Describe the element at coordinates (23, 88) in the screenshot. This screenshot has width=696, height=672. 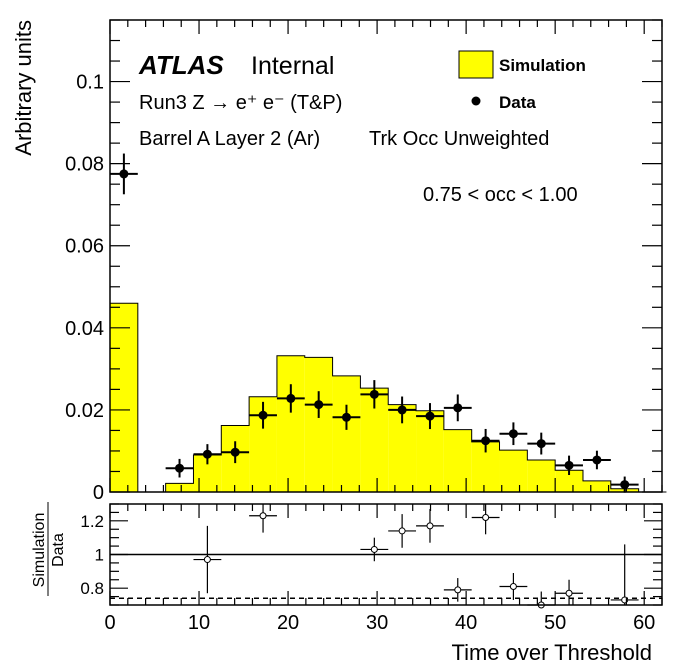
I see `y-axis-title: Arbitrary units` at that location.